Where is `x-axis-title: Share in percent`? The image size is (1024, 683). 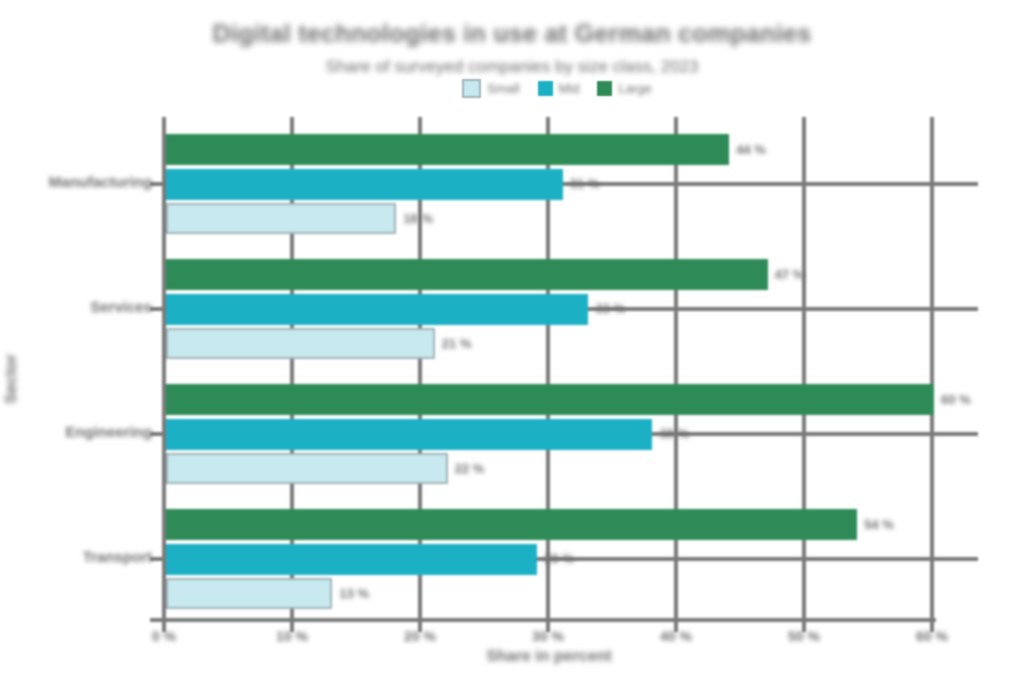 x-axis-title: Share in percent is located at coordinates (549, 656).